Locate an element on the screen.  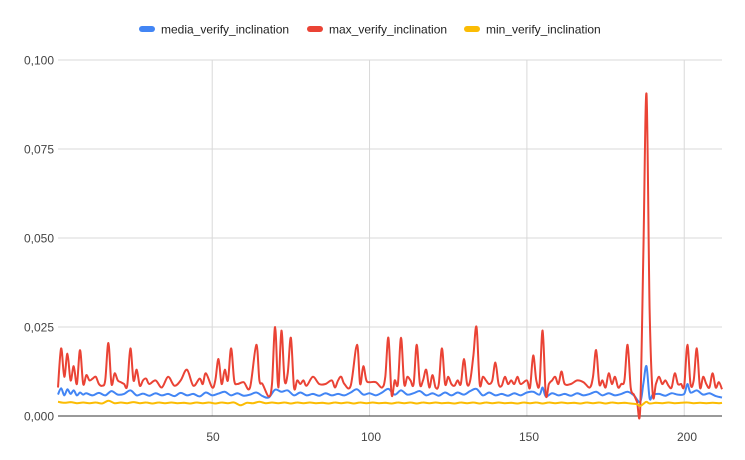
legend-swatch-max is located at coordinates (315, 29).